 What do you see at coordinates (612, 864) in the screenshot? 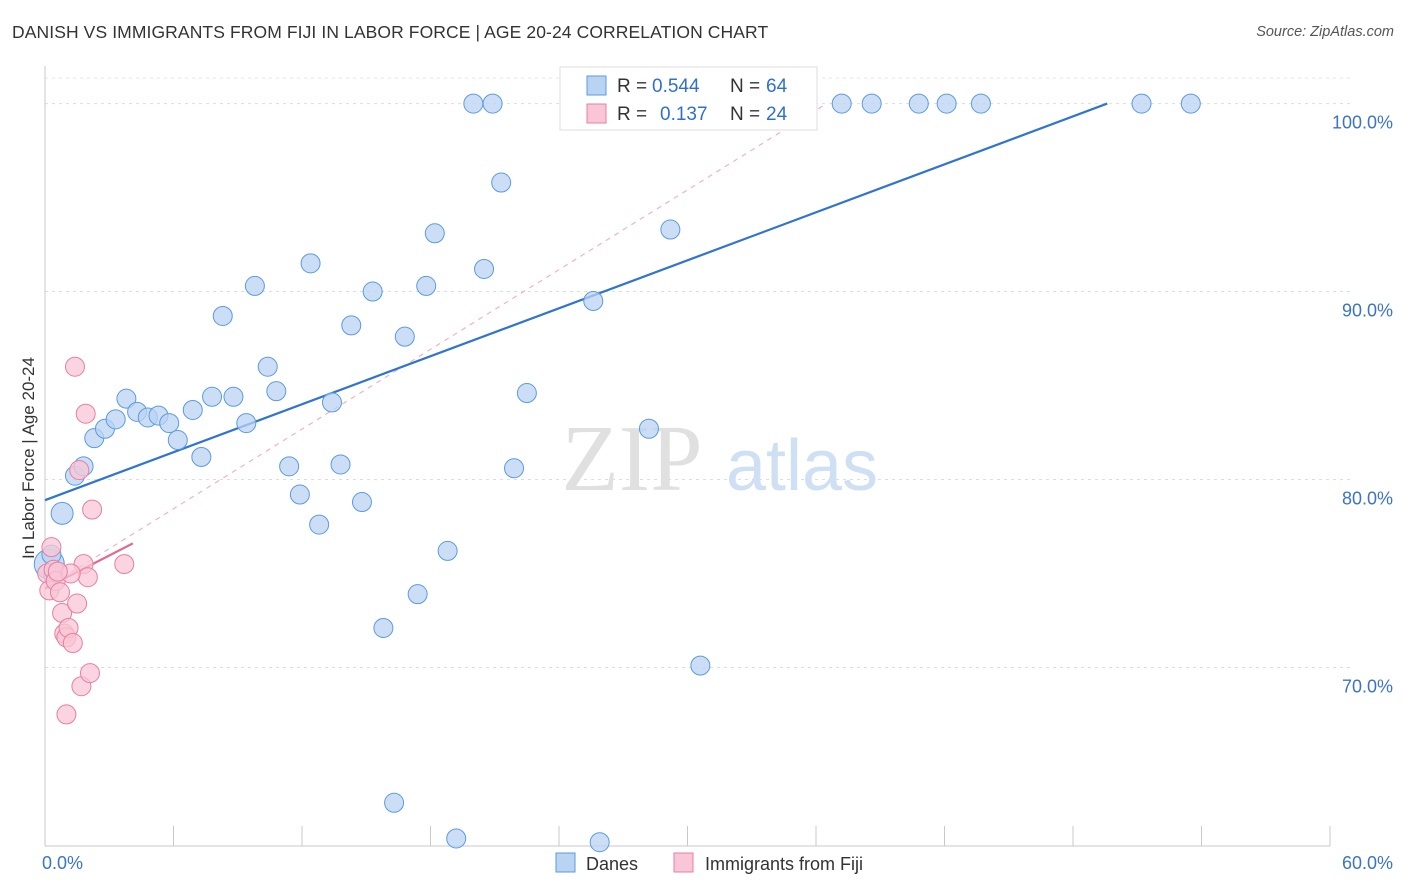
I see `bottom-legend-label-danes: Danes` at bounding box center [612, 864].